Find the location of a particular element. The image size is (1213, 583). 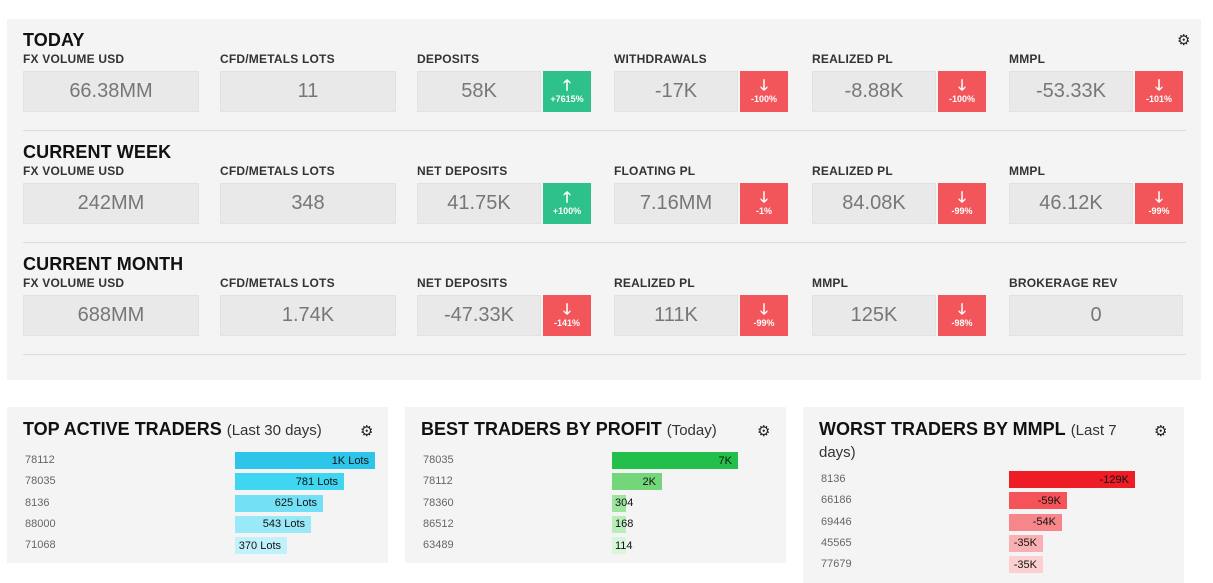

trader-id: 78360 is located at coordinates (438, 502).